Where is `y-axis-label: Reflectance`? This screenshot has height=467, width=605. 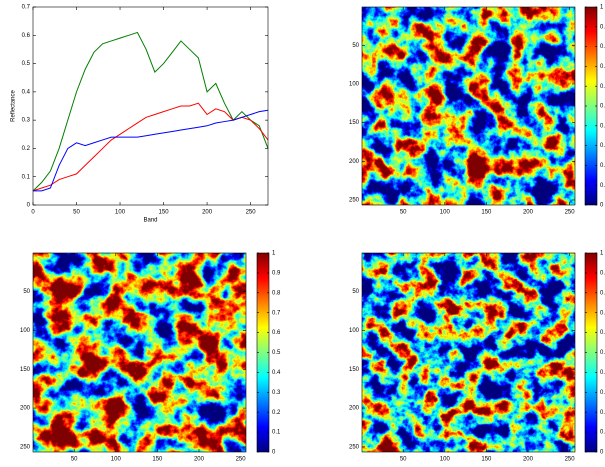 y-axis-label: Reflectance is located at coordinates (14, 105).